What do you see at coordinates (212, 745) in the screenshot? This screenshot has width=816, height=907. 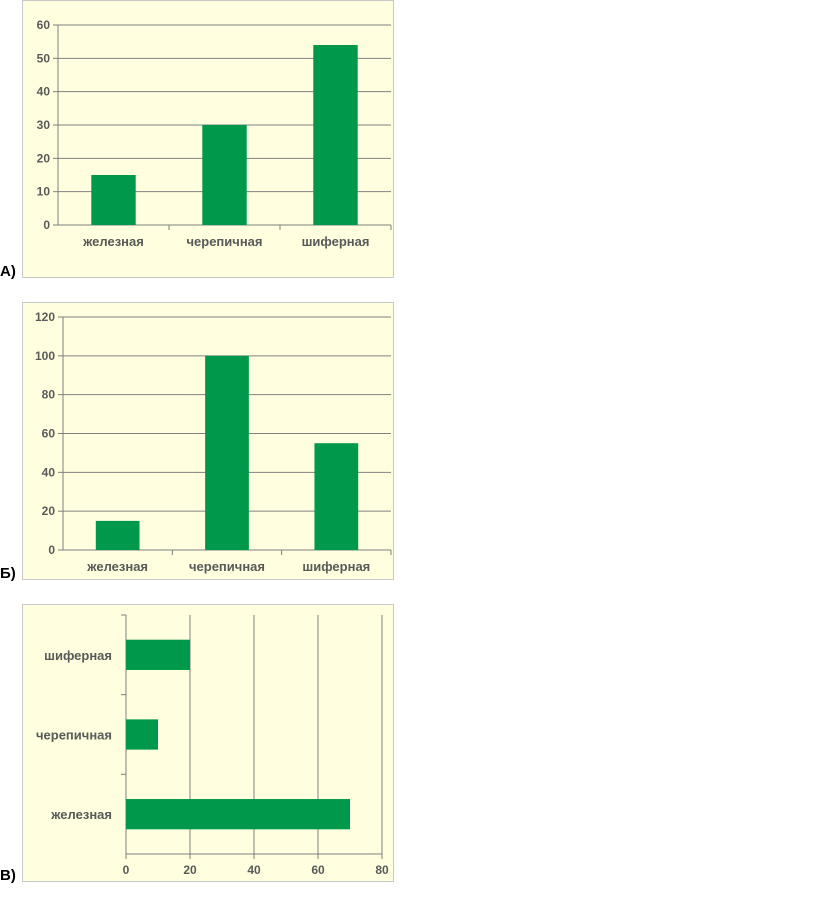 I see `chart-c-svg: 0 20 40 60 80 железная черепичная шиферная` at bounding box center [212, 745].